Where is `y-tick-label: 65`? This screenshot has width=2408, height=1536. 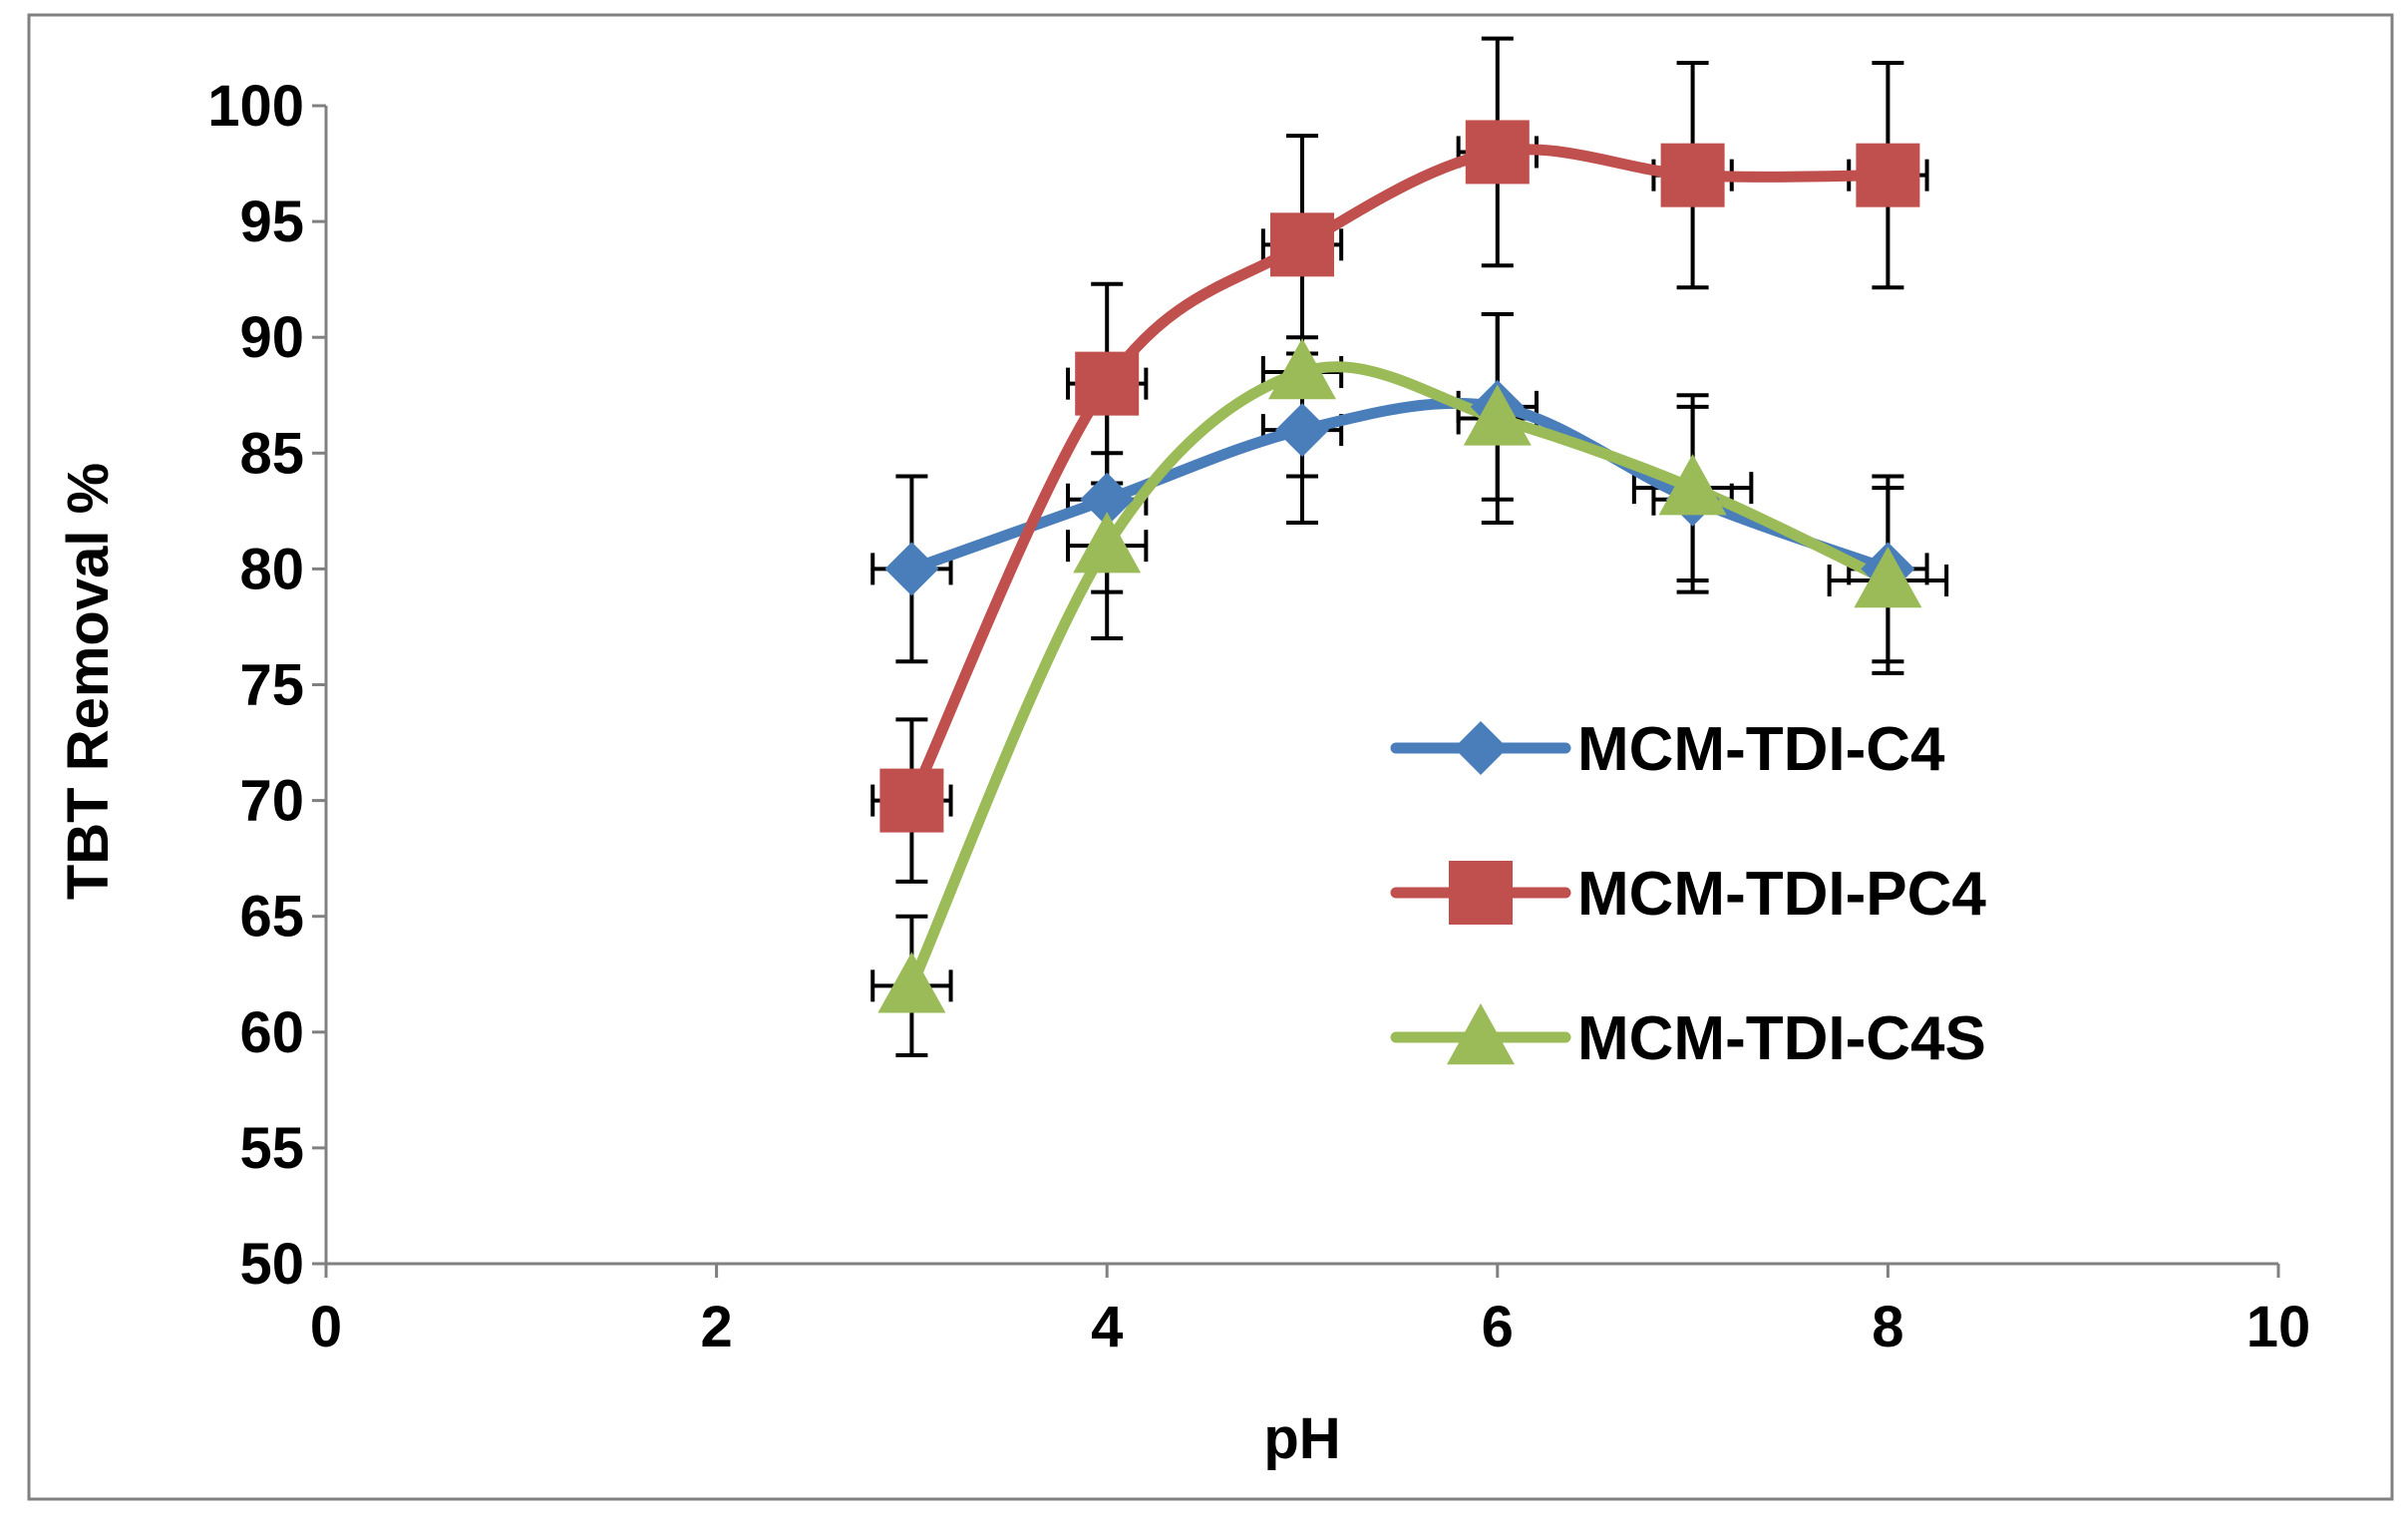 y-tick-label: 65 is located at coordinates (271, 918).